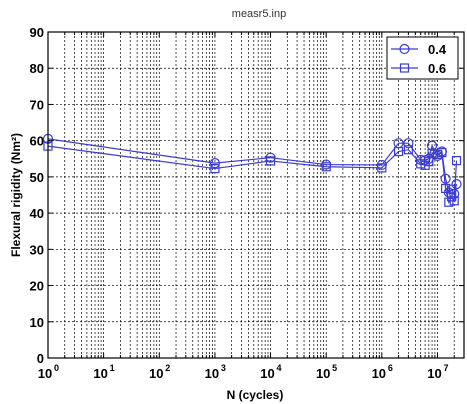 The width and height of the screenshot is (467, 404). Describe the element at coordinates (37, 104) in the screenshot. I see `y-tick-label: 70` at that location.